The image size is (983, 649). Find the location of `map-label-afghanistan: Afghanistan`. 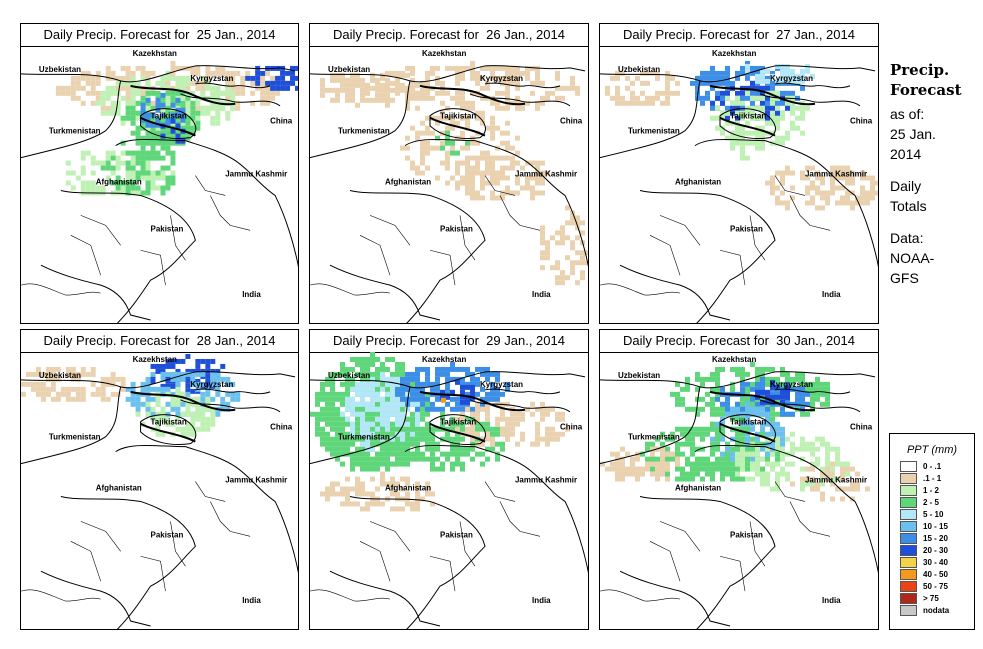

map-label-afghanistan: Afghanistan is located at coordinates (119, 182).